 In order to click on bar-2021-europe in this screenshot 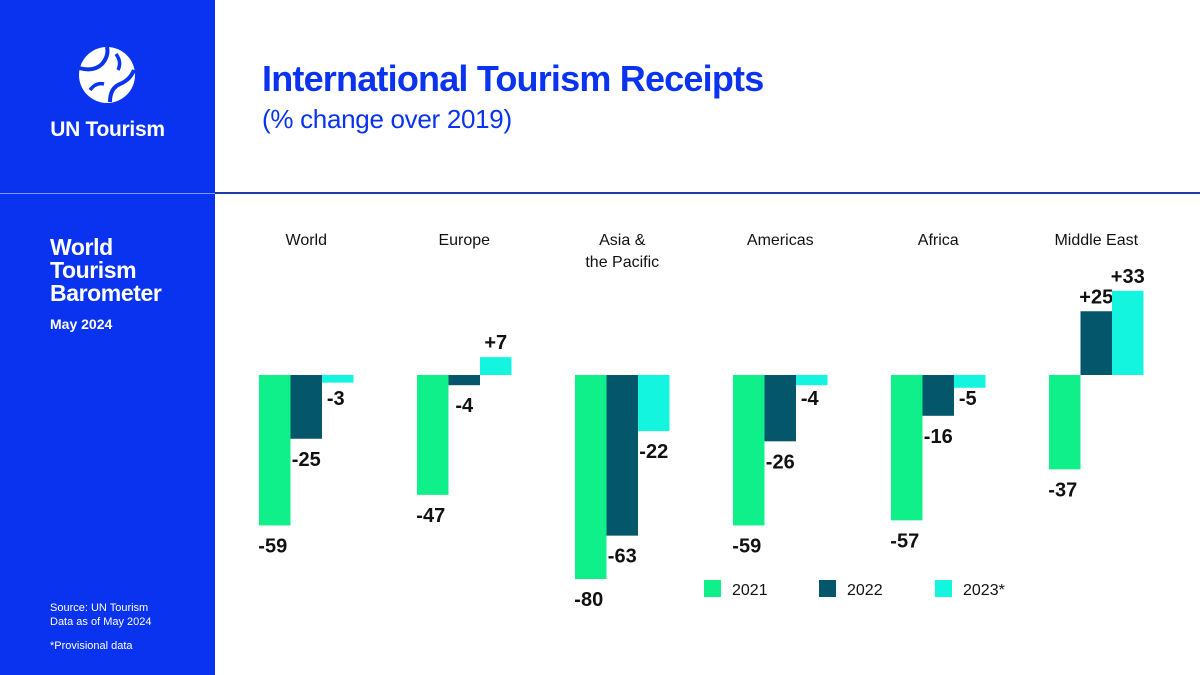, I will do `click(433, 435)`.